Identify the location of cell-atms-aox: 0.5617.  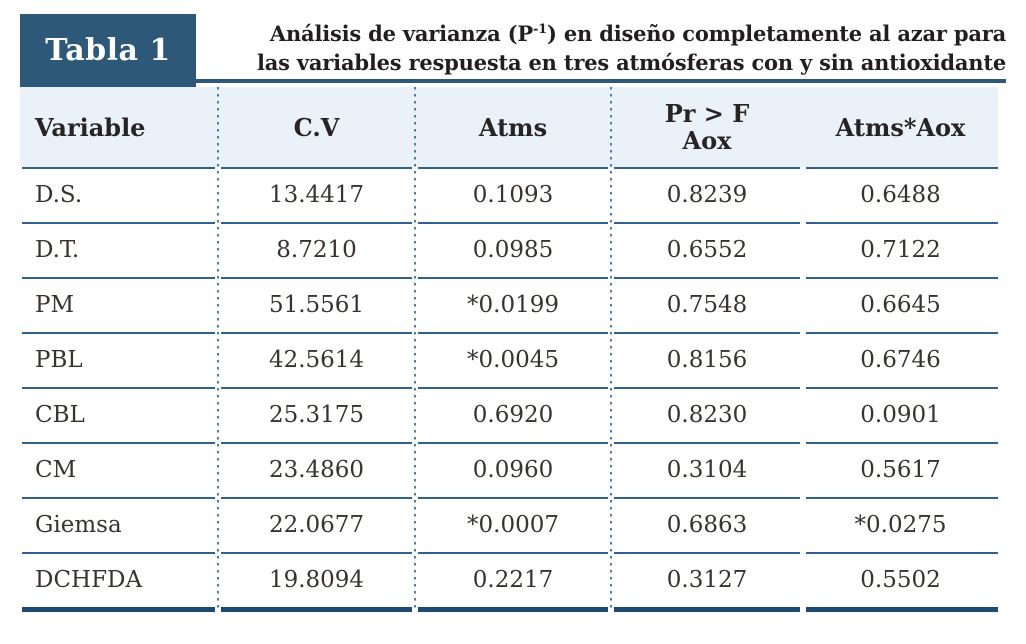
(900, 469).